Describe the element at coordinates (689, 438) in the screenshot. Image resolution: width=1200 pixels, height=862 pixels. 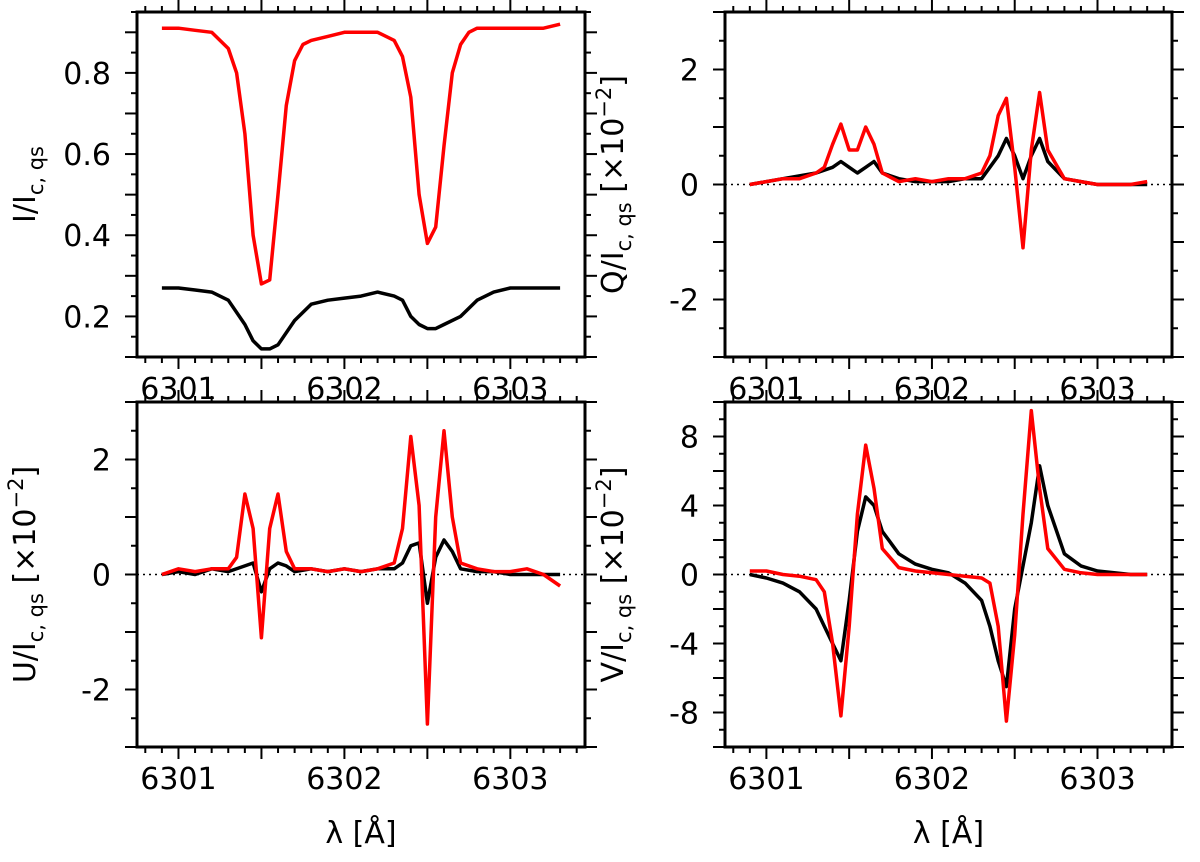
I see `y-tick-label: 8` at that location.